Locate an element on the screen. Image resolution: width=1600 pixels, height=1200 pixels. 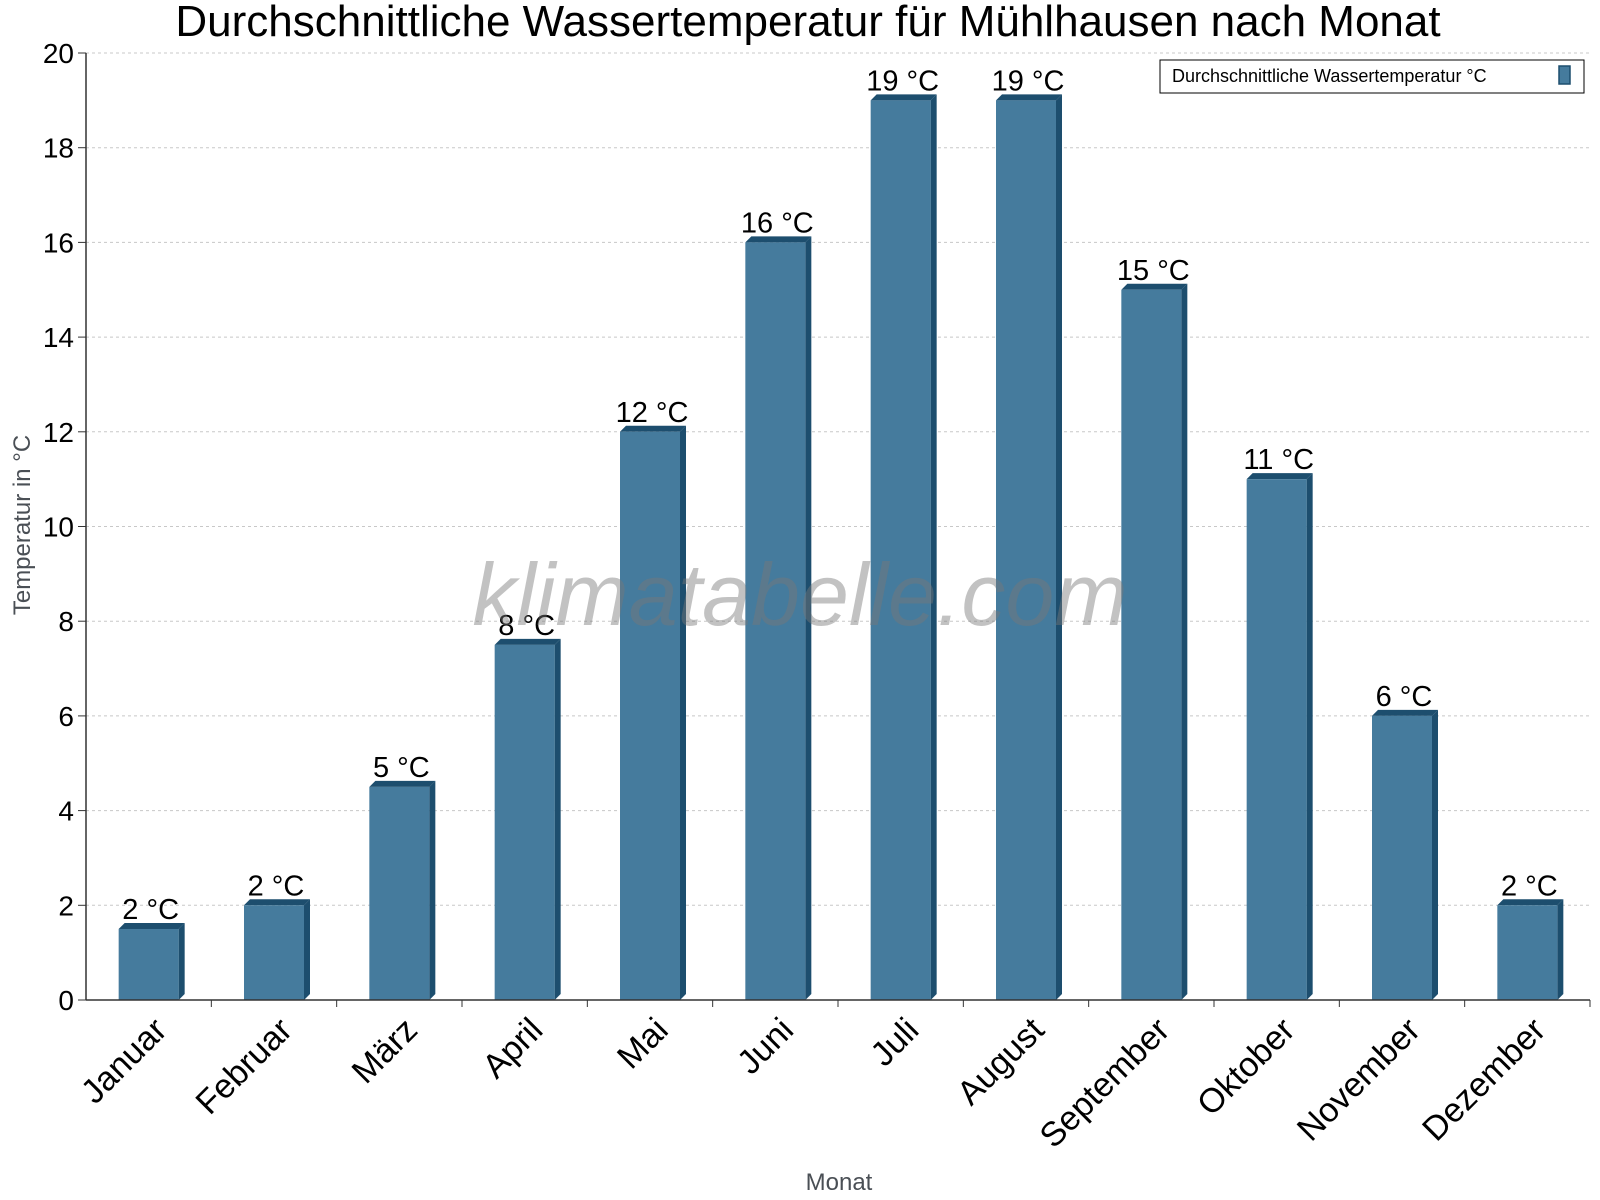
legend-swatch is located at coordinates (1564, 75).